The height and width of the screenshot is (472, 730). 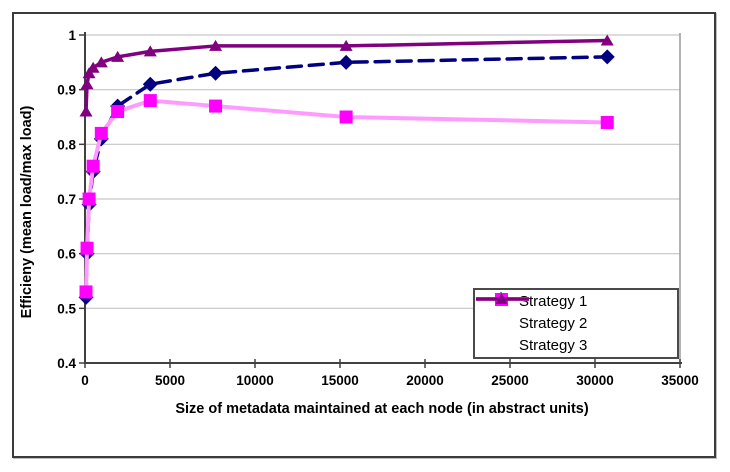 What do you see at coordinates (66, 363) in the screenshot?
I see `y-tick-label: 0.4` at bounding box center [66, 363].